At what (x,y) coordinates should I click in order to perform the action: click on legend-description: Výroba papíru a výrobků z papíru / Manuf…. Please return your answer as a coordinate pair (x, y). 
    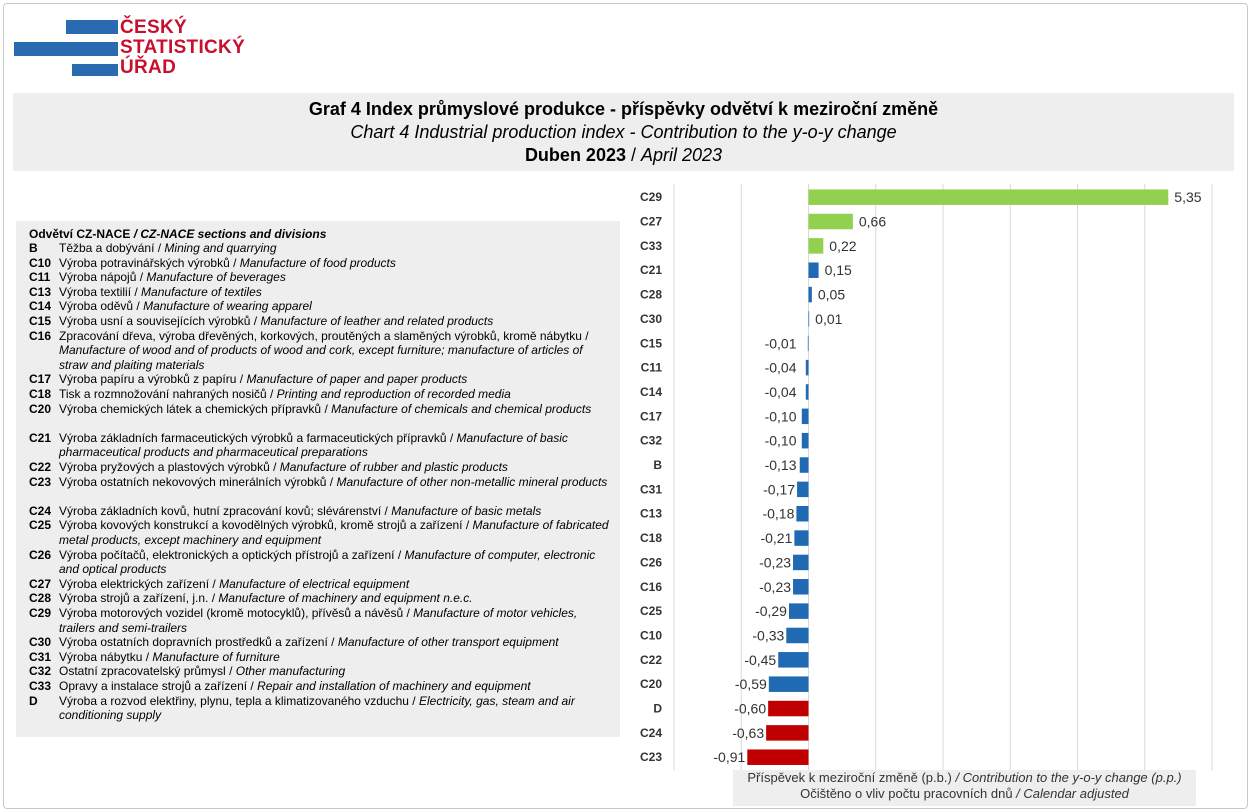
    Looking at the image, I should click on (263, 379).